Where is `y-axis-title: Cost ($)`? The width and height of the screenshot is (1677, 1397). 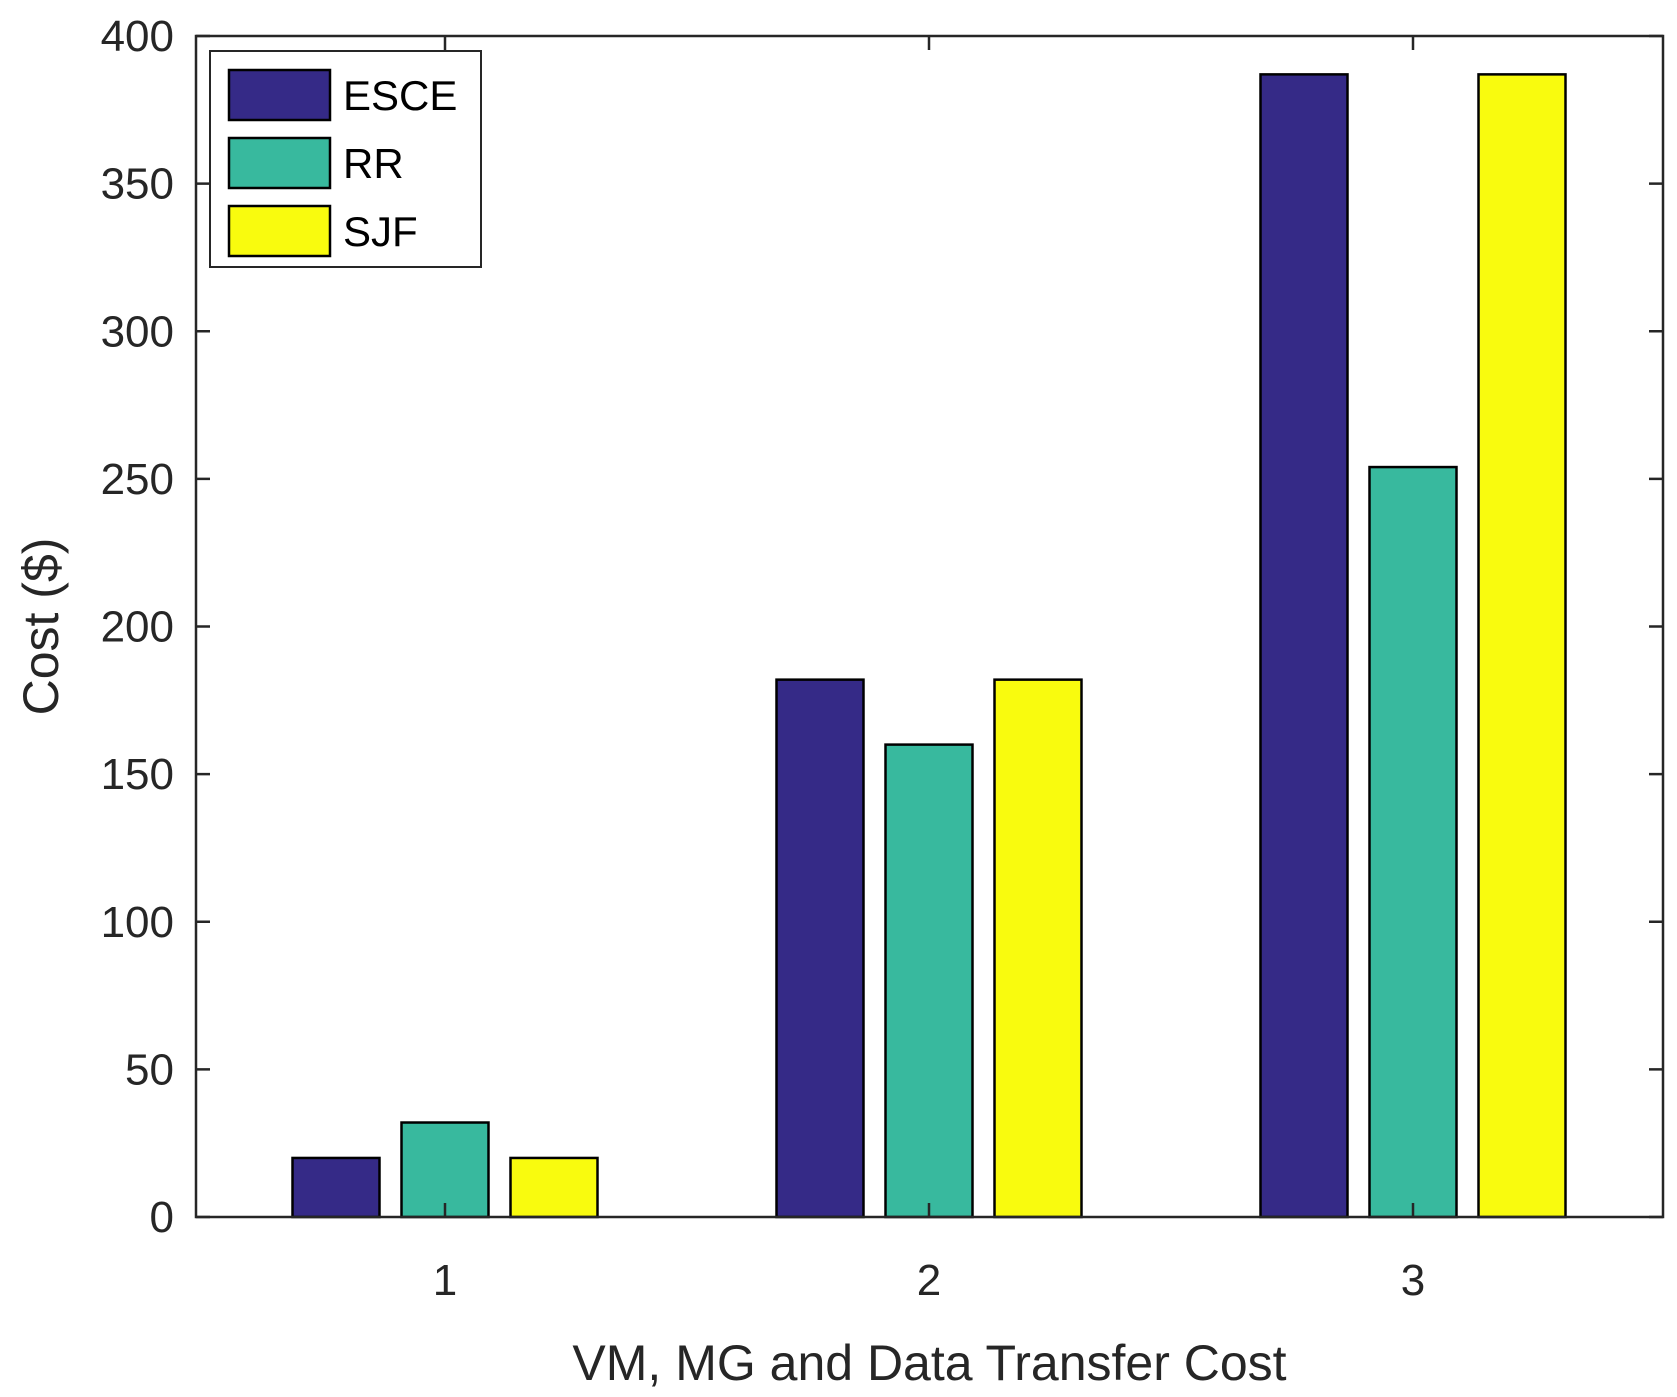
y-axis-title: Cost ($) is located at coordinates (41, 627).